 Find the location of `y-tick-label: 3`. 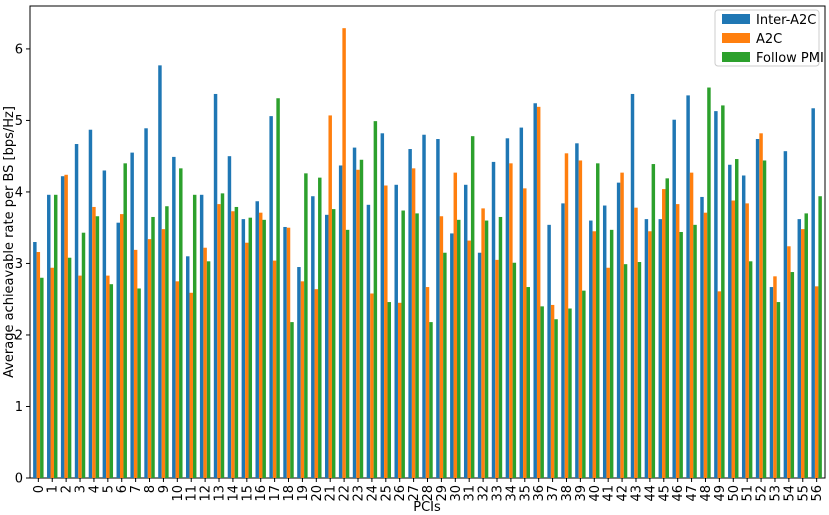

y-tick-label: 3 is located at coordinates (19, 264).